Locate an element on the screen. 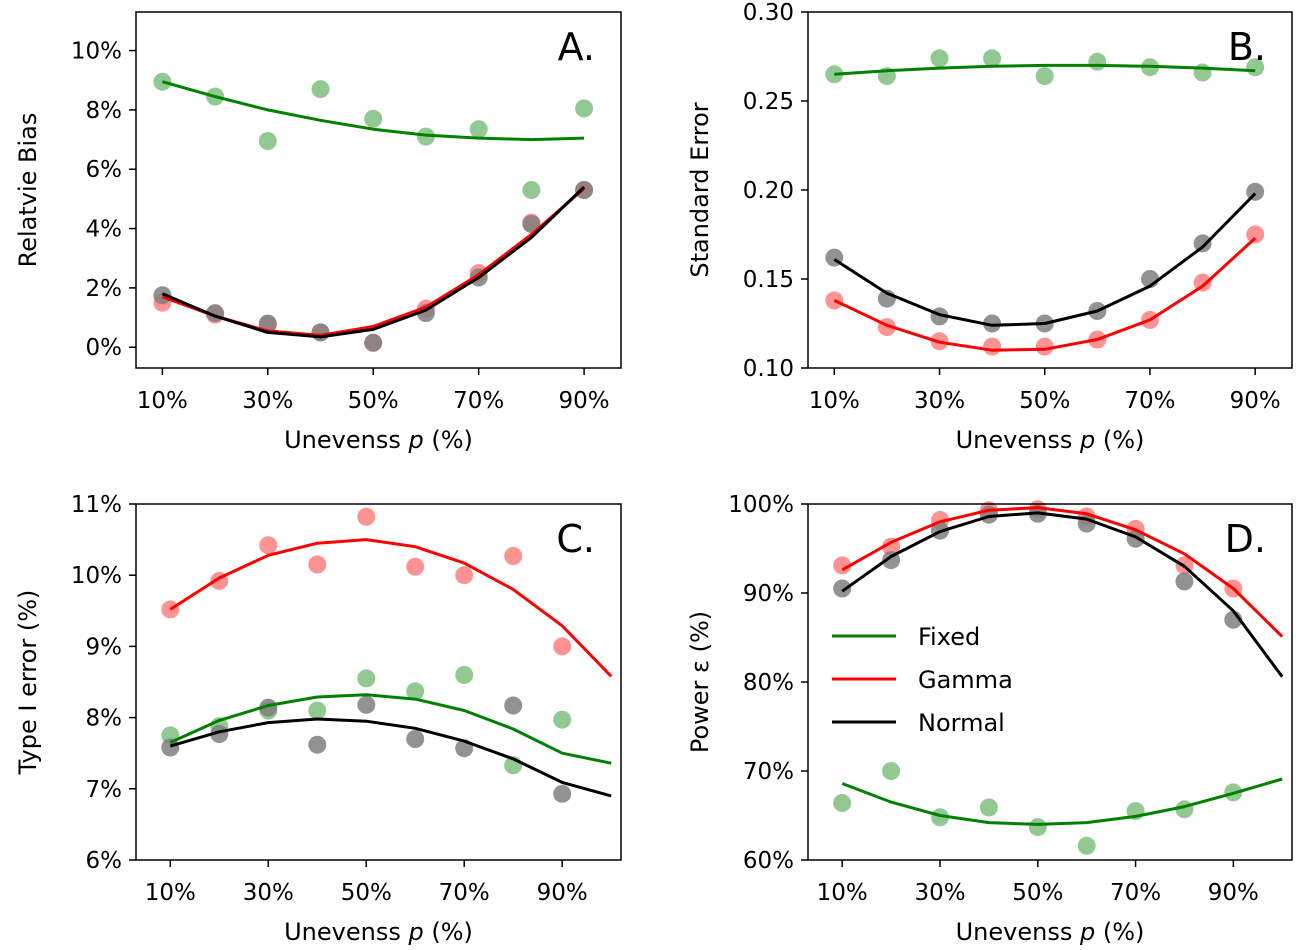 The image size is (1307, 950). x-tick-label: 70% is located at coordinates (1149, 401).